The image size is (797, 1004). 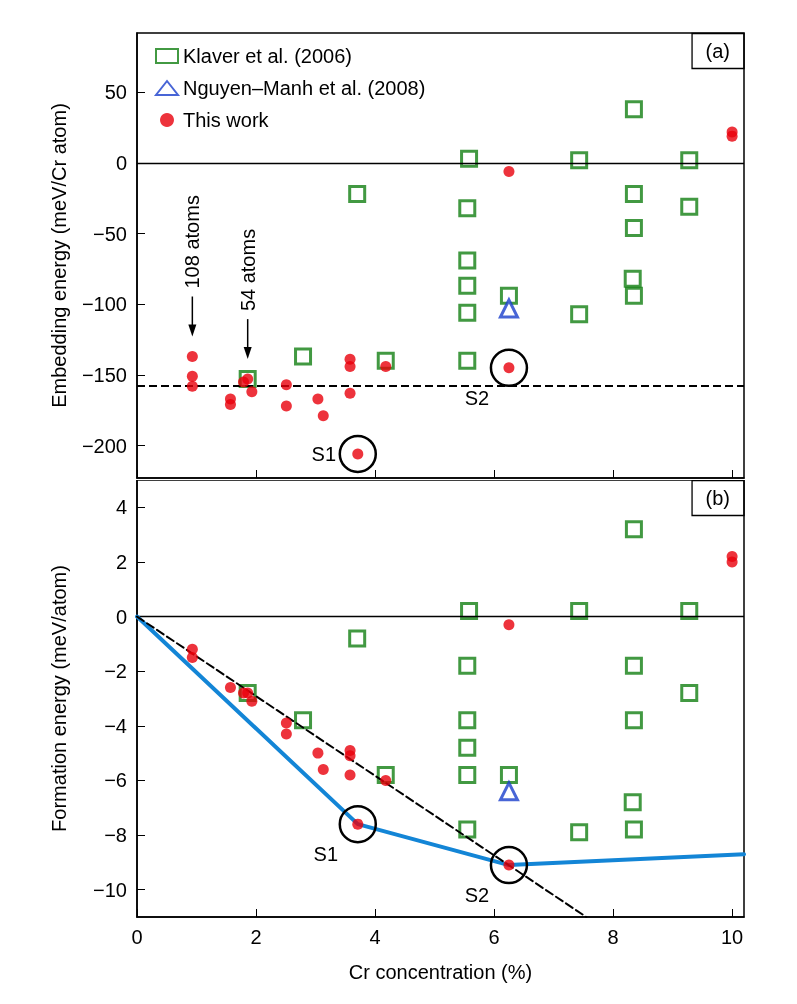 I want to click on annotation: 54 atoms, so click(x=247, y=270).